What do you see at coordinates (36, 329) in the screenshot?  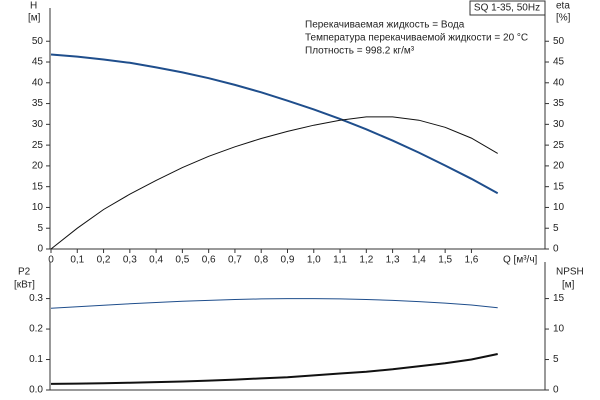 I see `y-tick-label: 0.2` at bounding box center [36, 329].